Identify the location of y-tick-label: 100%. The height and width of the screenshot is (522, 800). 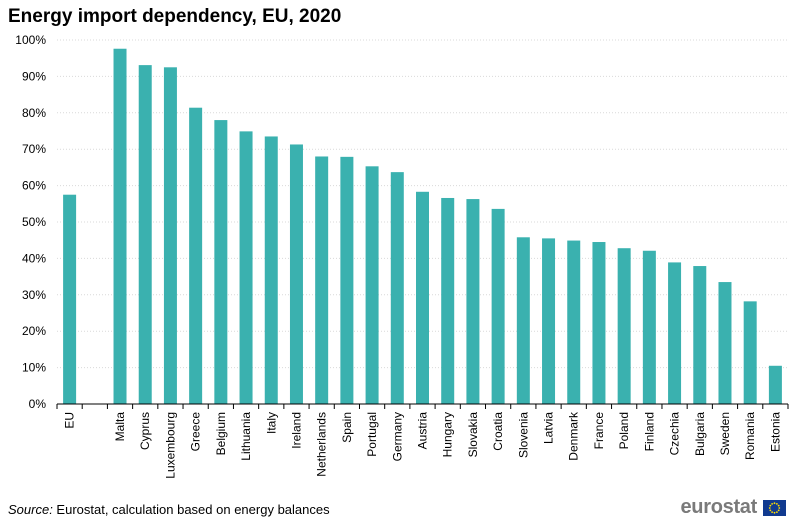
(30, 40).